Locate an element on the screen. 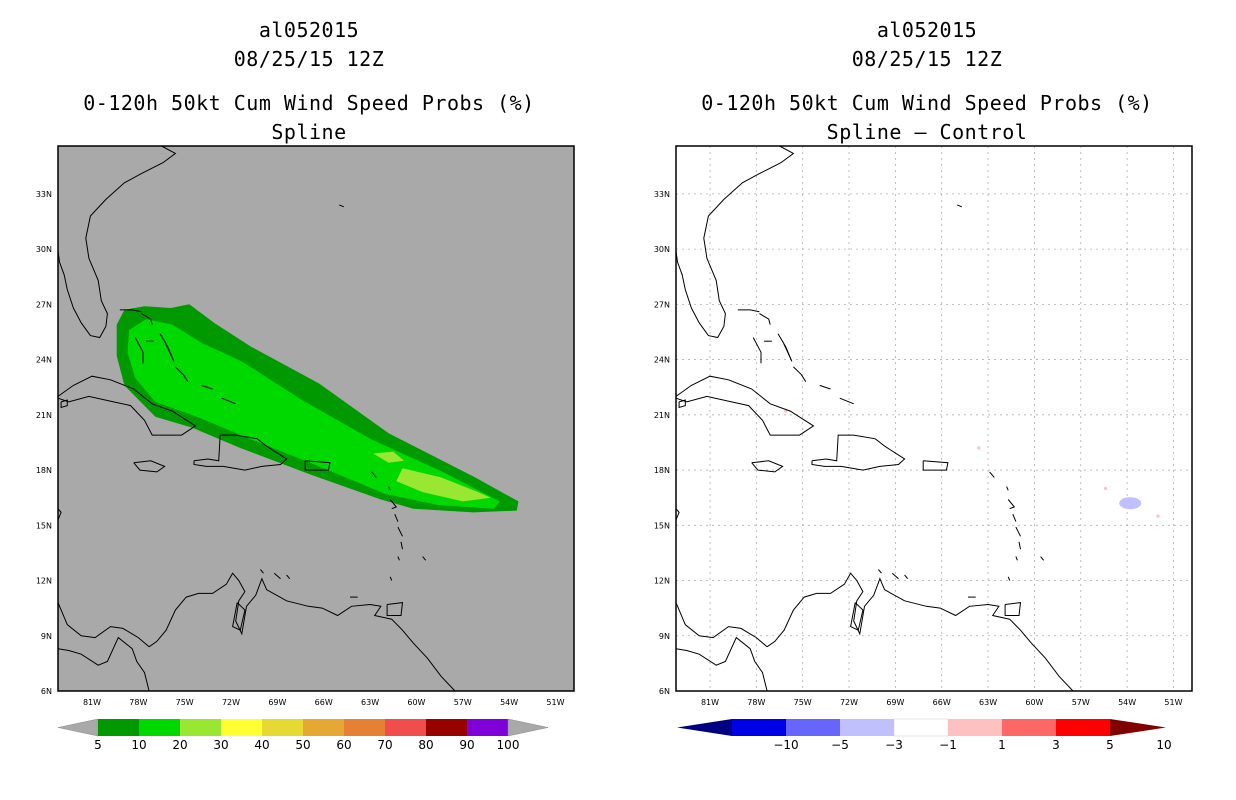 This screenshot has height=800, width=1236. panel-subtitle: Spline is located at coordinates (309, 132).